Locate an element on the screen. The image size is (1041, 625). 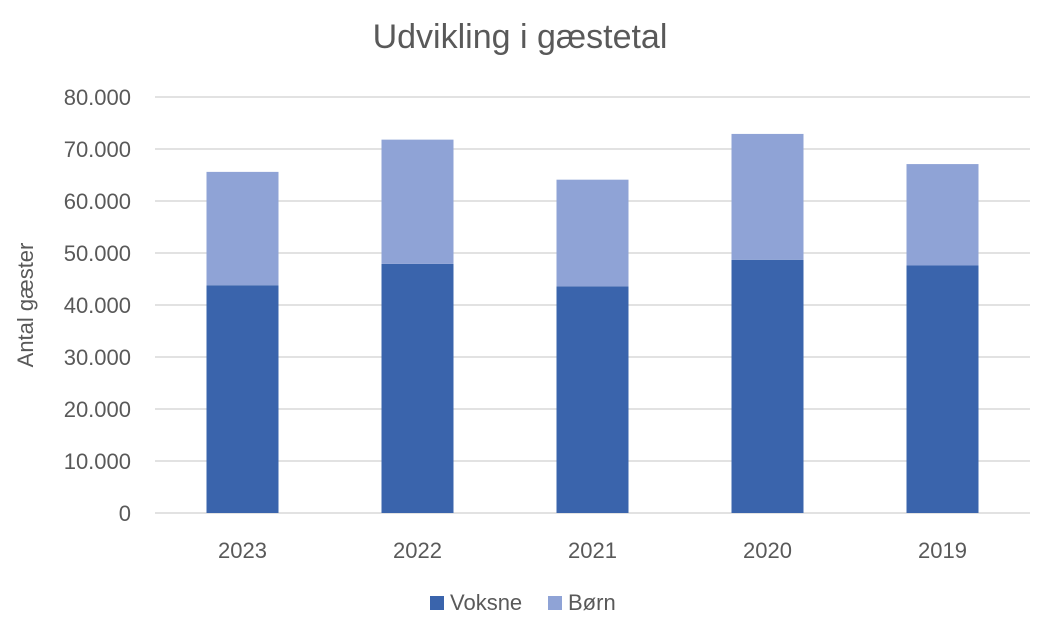
y-tick-label: 20.000 is located at coordinates (97, 409).